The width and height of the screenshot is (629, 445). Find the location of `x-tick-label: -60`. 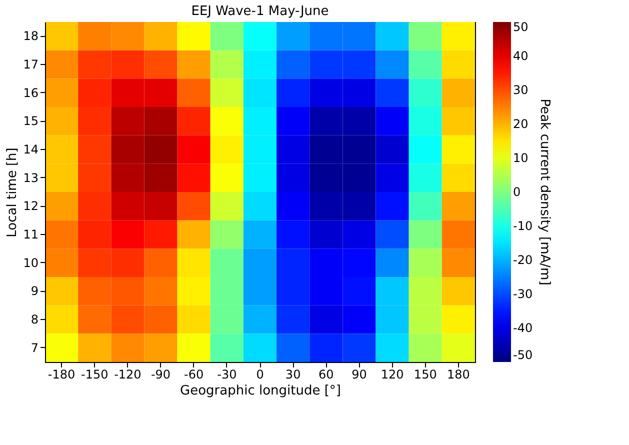

x-tick-label: -60 is located at coordinates (194, 375).